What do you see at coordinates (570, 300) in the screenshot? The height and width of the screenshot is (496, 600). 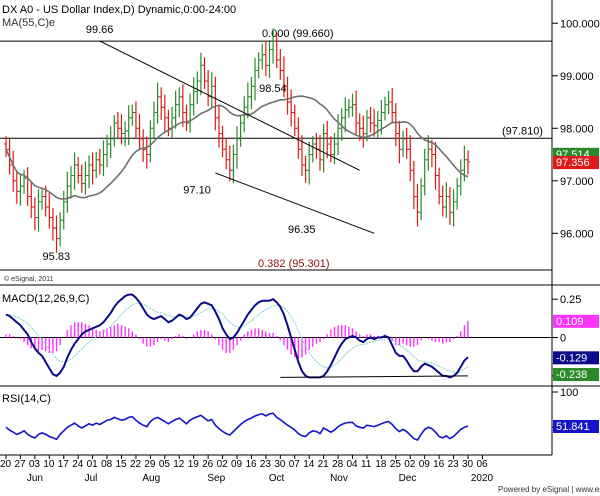 I see `macd-tick-label: 0.25` at bounding box center [570, 300].